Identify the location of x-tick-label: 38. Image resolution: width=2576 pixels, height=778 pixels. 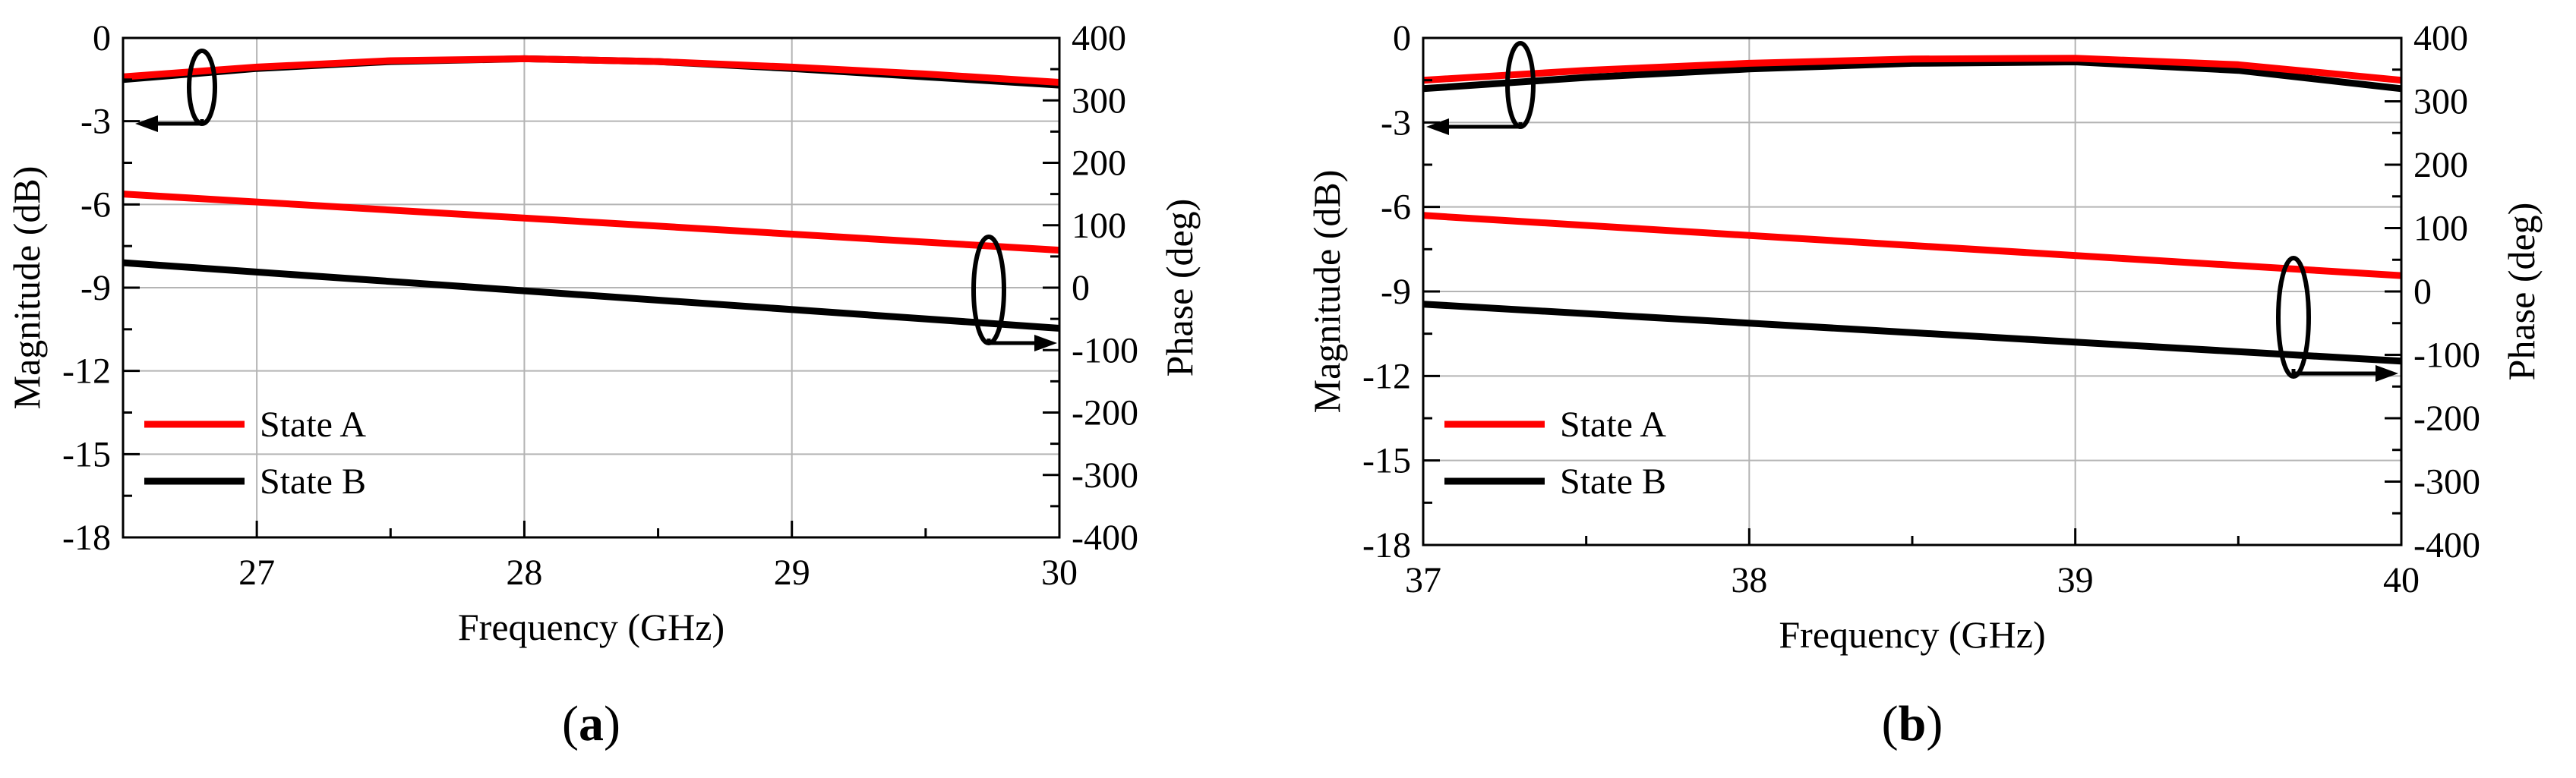
(1749, 580).